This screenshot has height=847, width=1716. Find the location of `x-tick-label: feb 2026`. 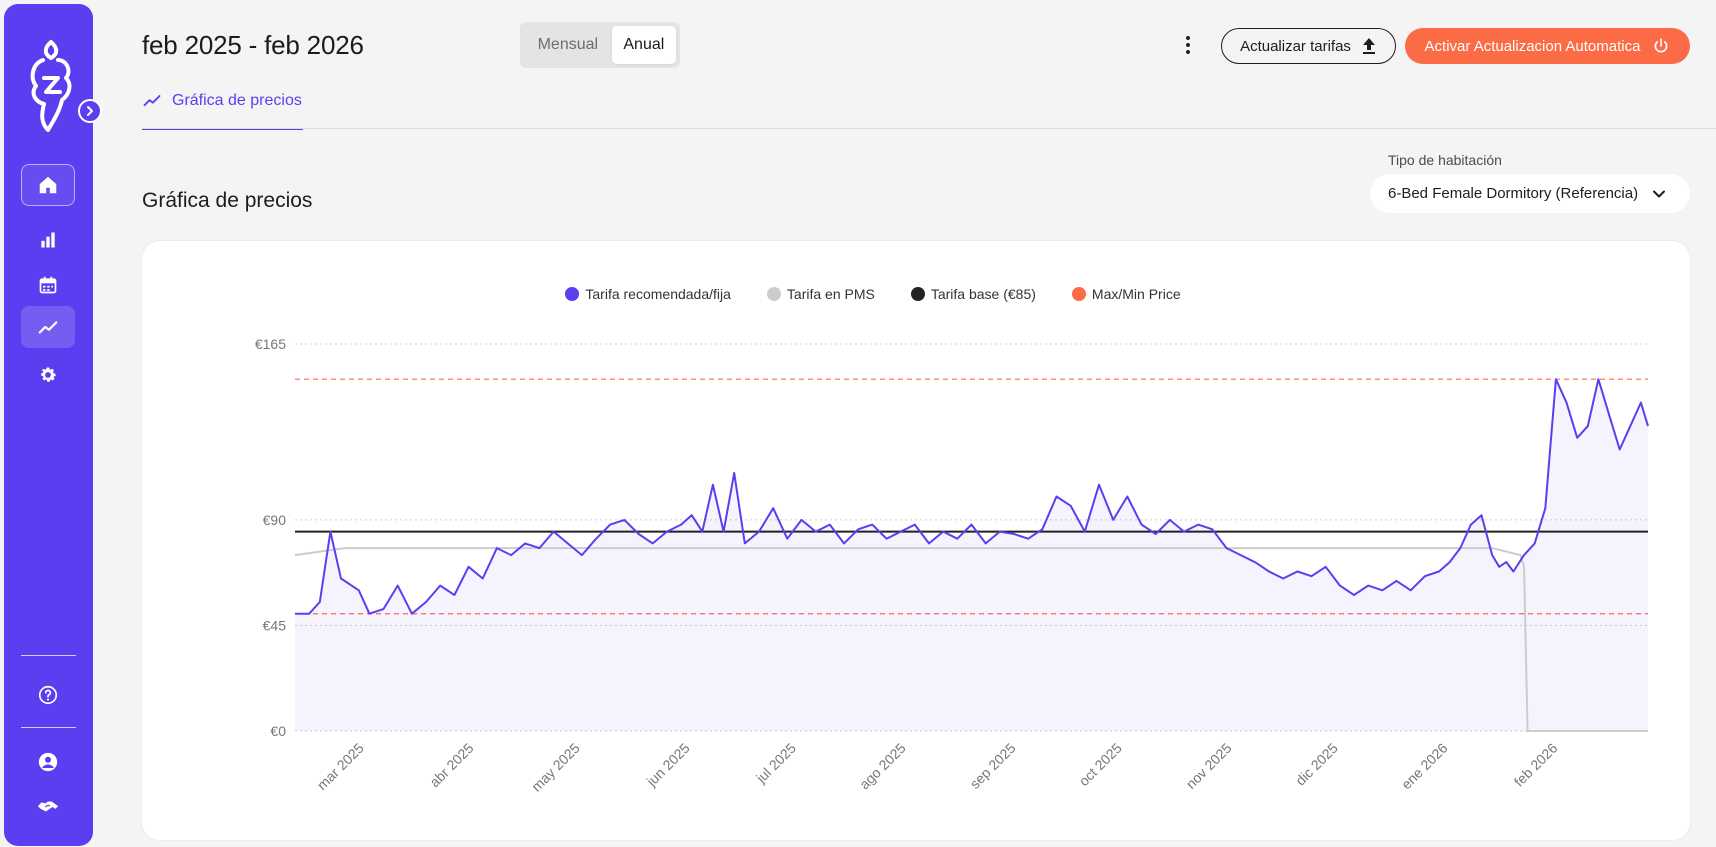

x-tick-label: feb 2026 is located at coordinates (1536, 765).